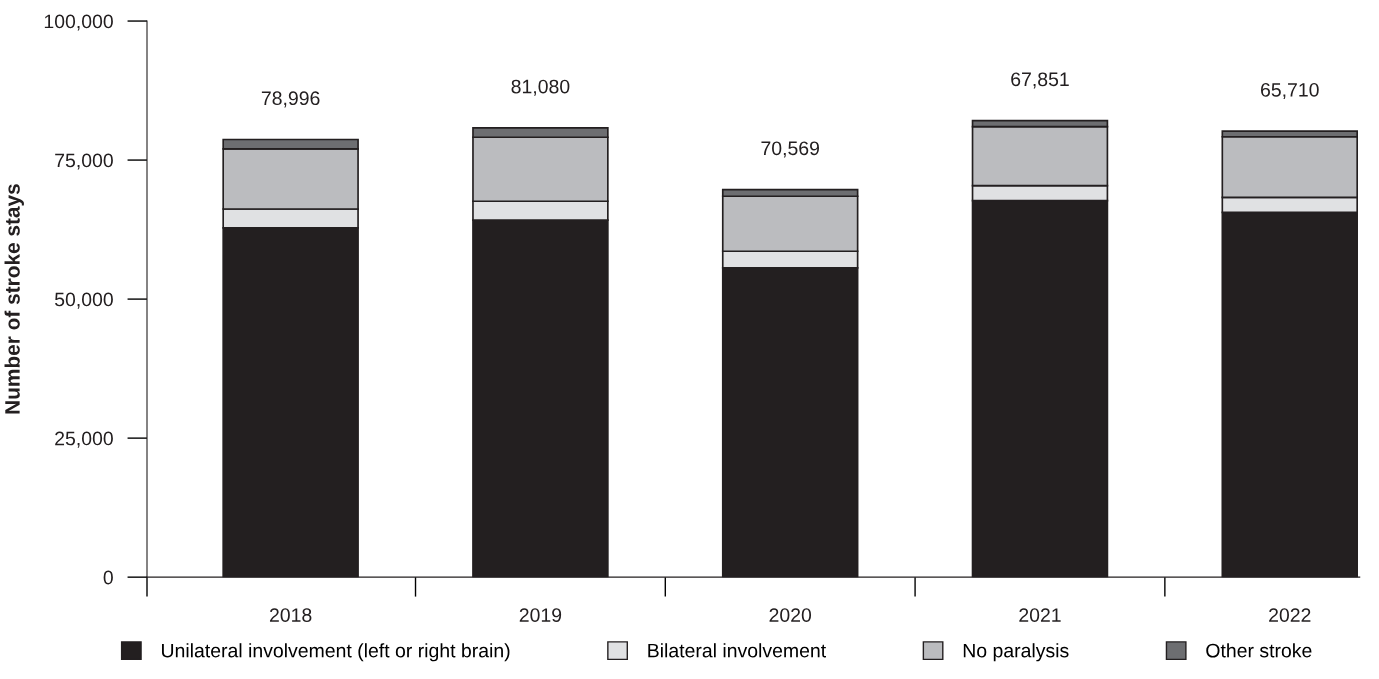 Image resolution: width=1379 pixels, height=679 pixels. Describe the element at coordinates (84, 161) in the screenshot. I see `y-tick-label: 75,000` at that location.